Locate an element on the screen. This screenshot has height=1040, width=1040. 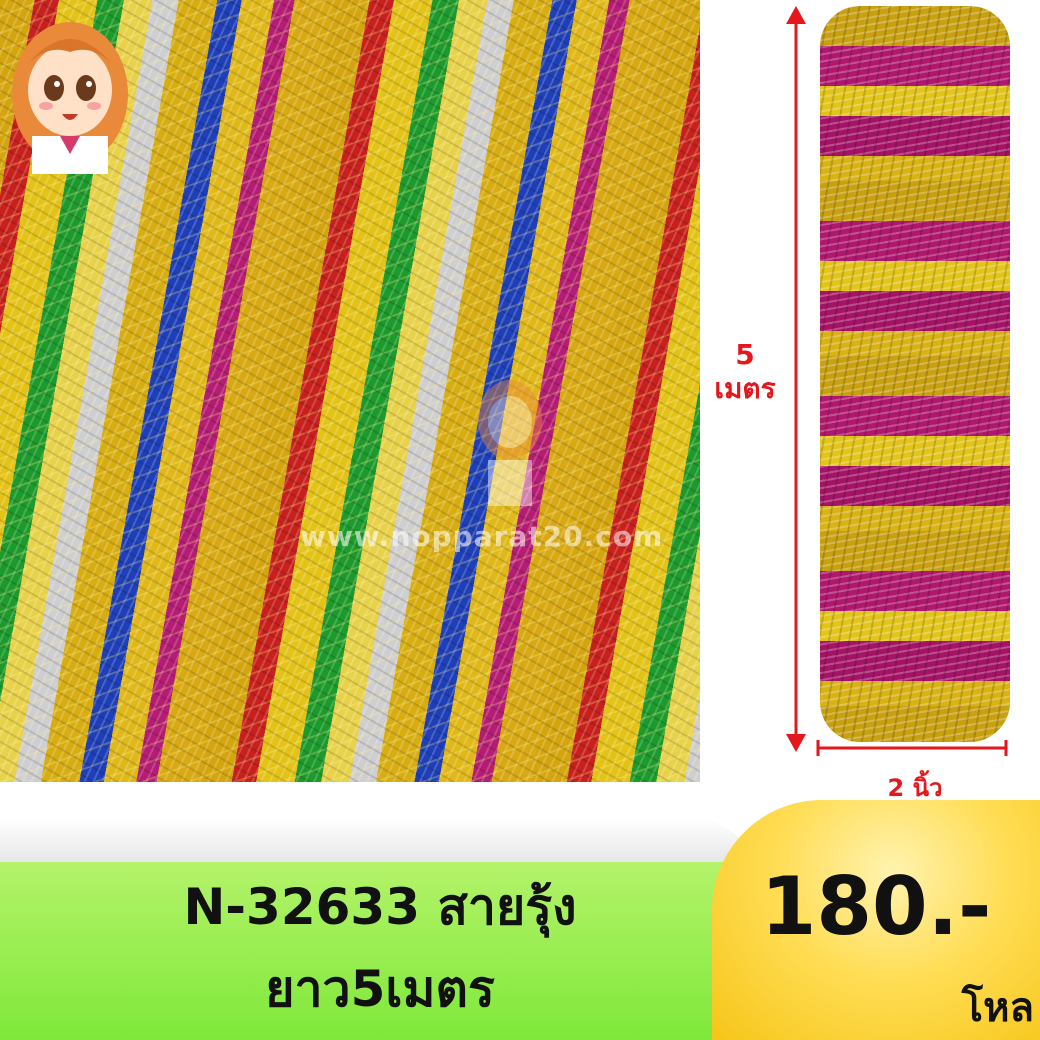
product-title-line-1: N-32633 สายรุ้ง is located at coordinates (380, 907).